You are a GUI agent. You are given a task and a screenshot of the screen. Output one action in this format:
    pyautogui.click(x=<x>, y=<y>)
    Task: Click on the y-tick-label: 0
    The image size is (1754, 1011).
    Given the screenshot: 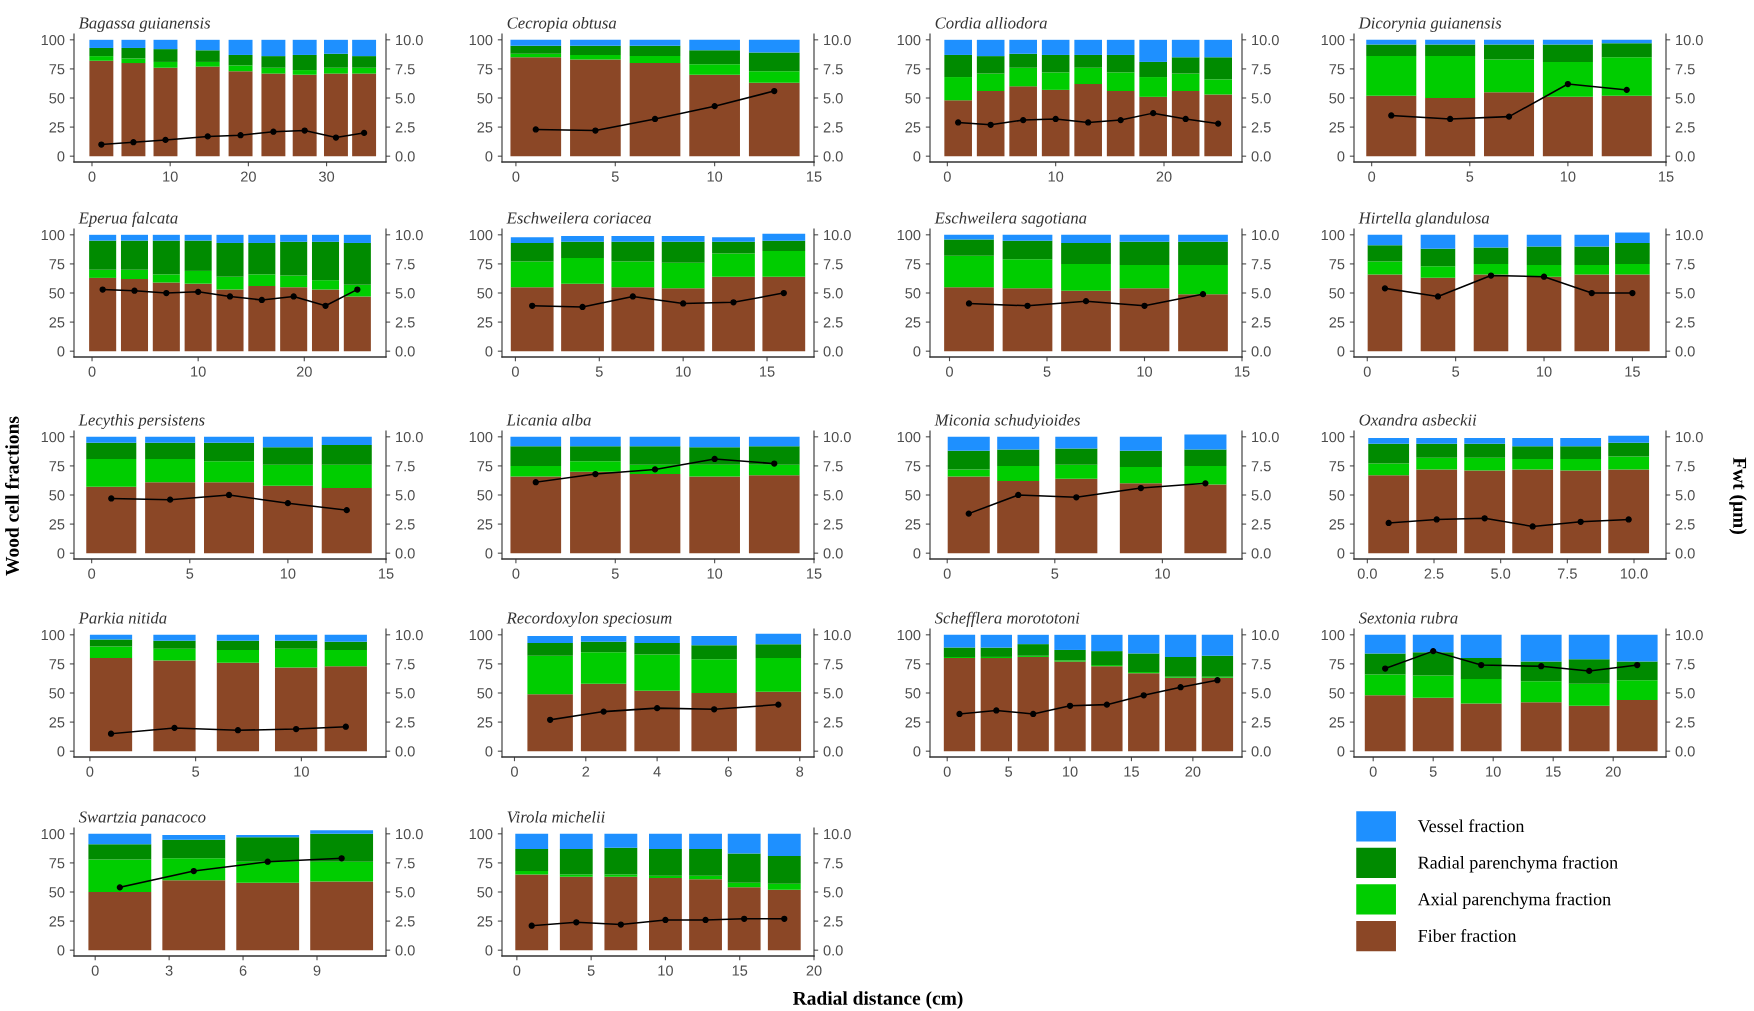 What is the action you would take?
    pyautogui.click(x=61, y=156)
    